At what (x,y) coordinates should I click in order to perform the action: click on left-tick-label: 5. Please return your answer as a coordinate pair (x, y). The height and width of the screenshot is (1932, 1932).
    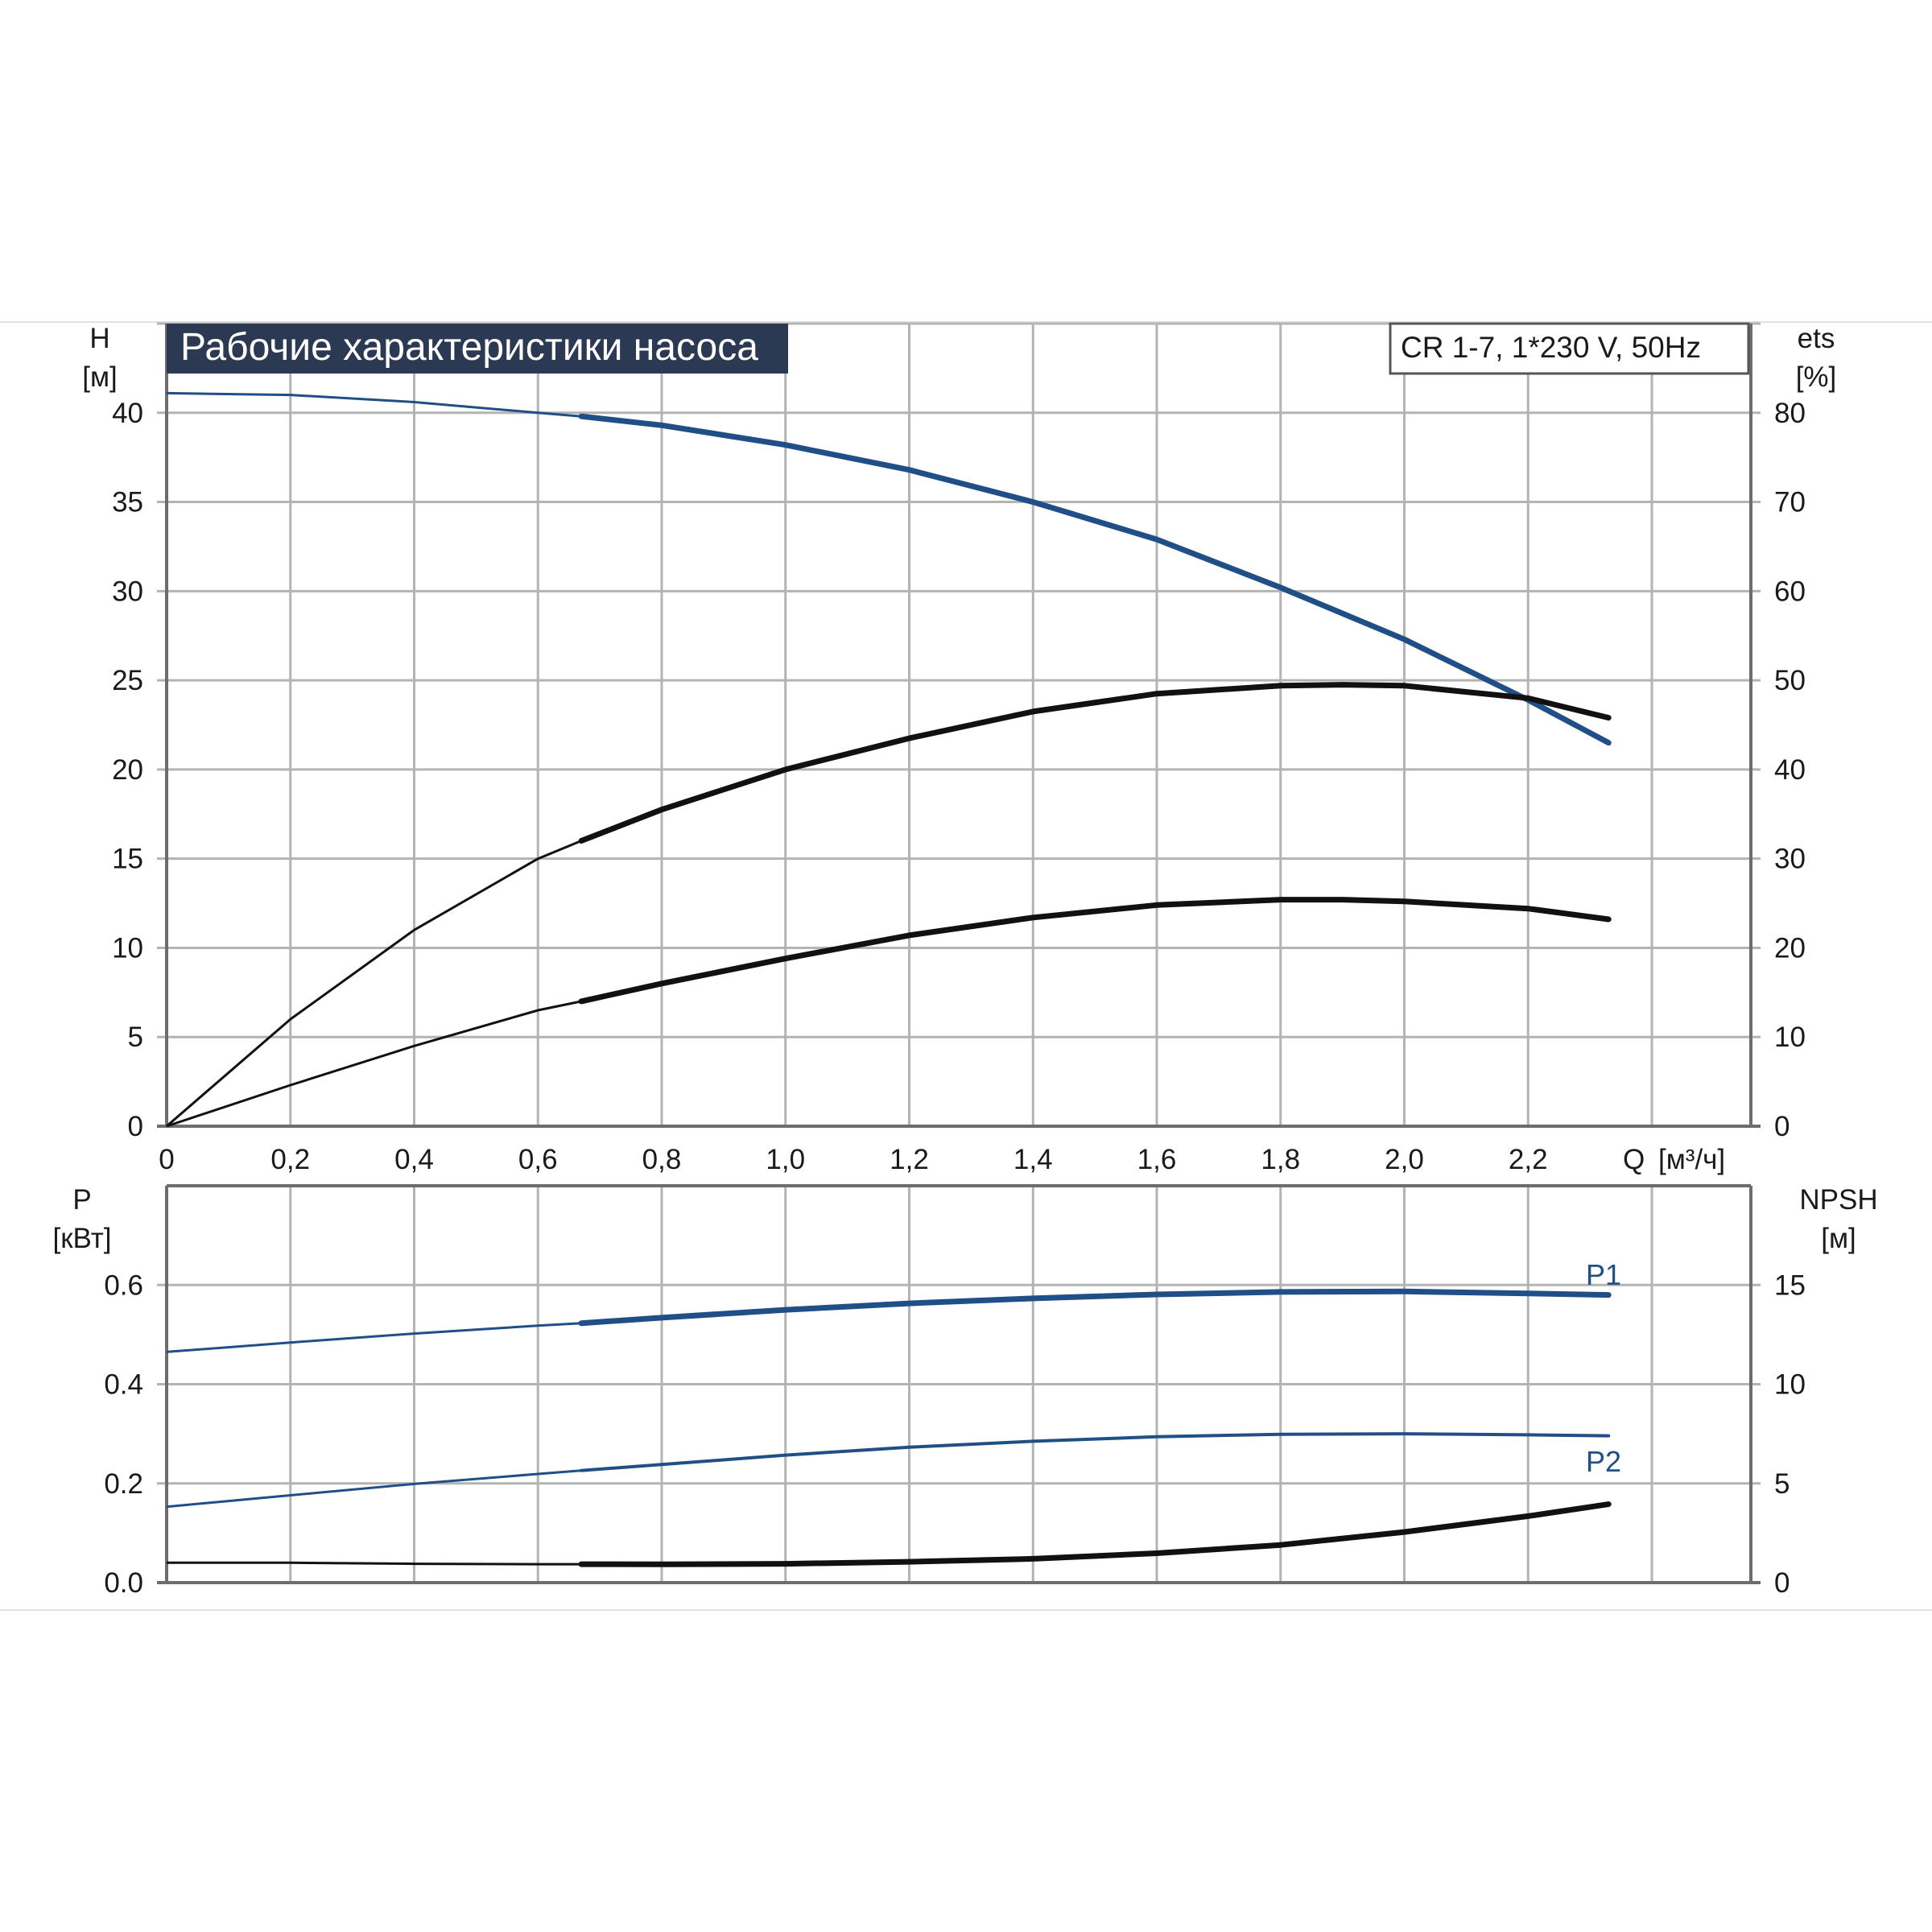
    Looking at the image, I should click on (135, 1037).